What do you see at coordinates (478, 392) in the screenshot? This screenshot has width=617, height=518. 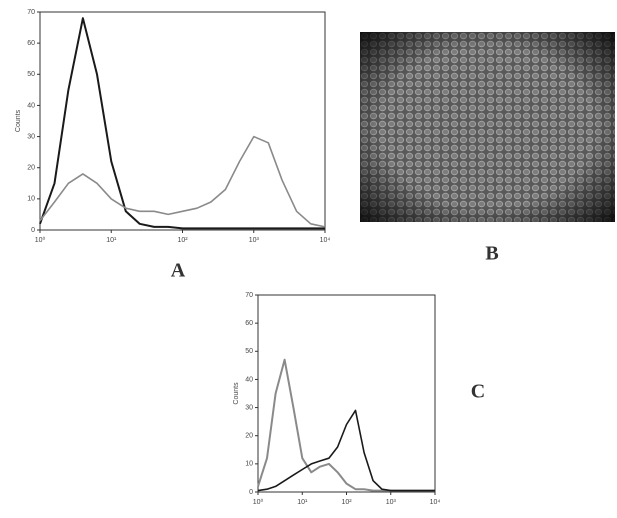 I see `panel-label: C` at bounding box center [478, 392].